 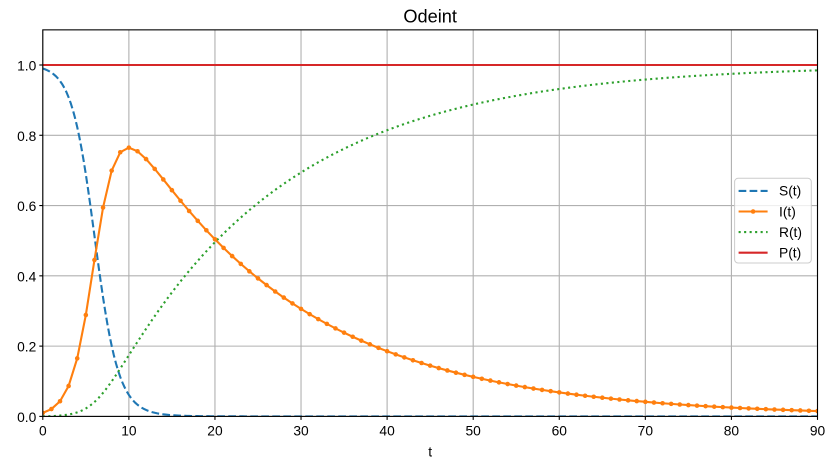 I want to click on svg-text: 1.0, so click(x=27, y=66).